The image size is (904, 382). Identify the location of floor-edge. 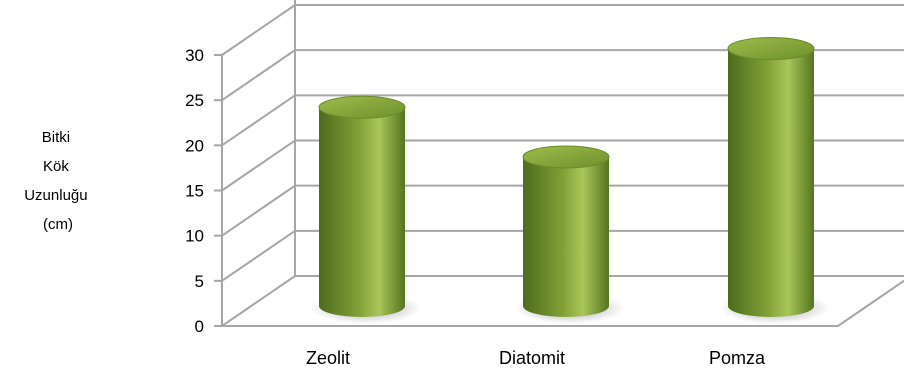
(563, 303).